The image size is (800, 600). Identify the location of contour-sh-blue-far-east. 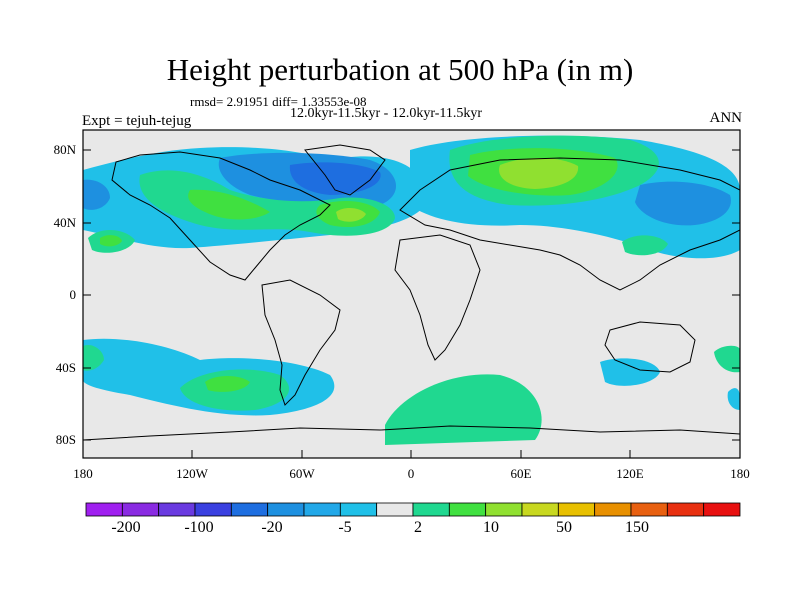
(733, 399).